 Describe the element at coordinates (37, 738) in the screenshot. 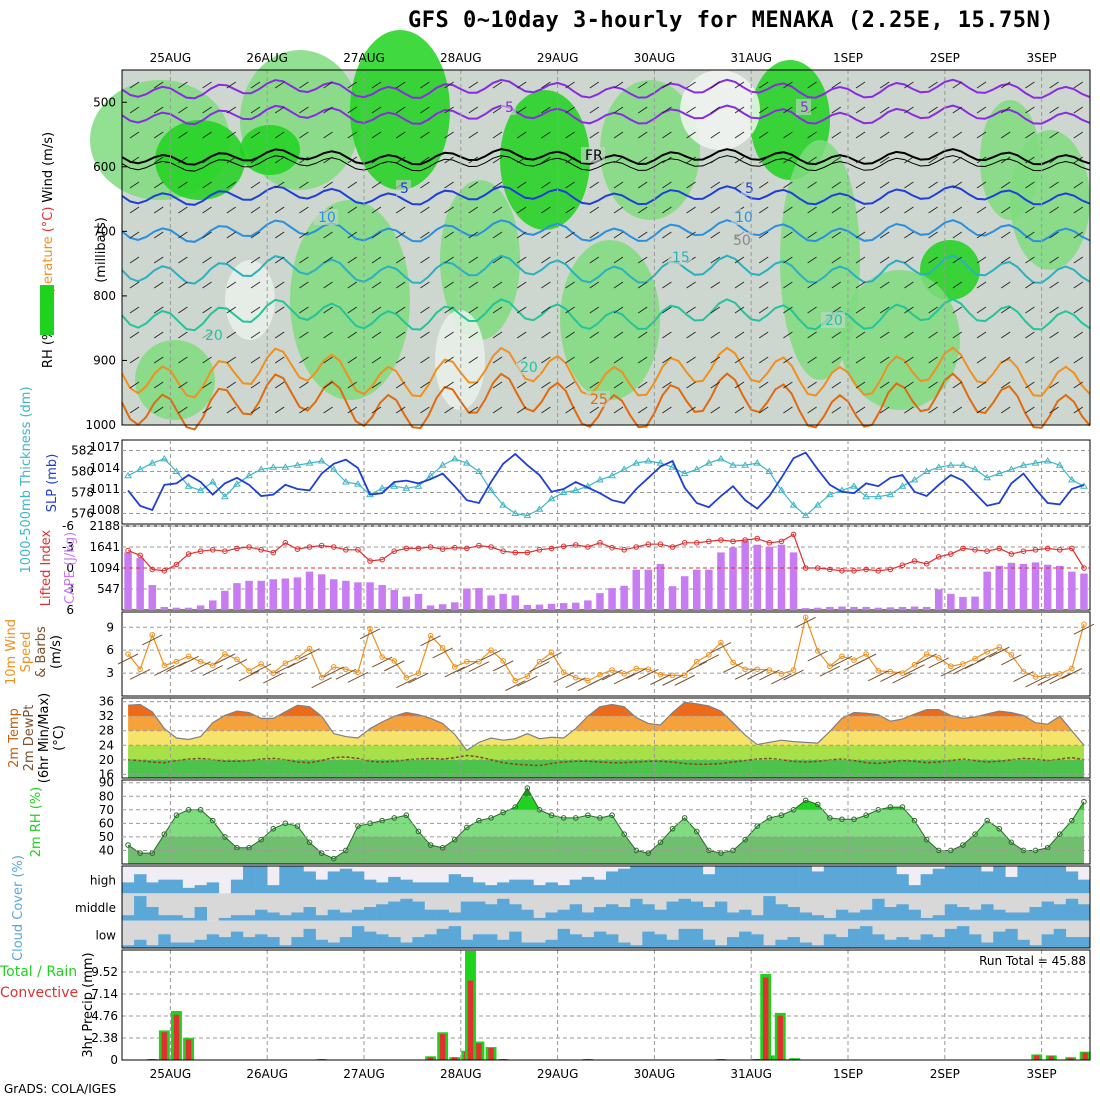

I see `temp2m-label-text: 2m Temp2m DewPt(6hr Min/Max)(°C)` at that location.